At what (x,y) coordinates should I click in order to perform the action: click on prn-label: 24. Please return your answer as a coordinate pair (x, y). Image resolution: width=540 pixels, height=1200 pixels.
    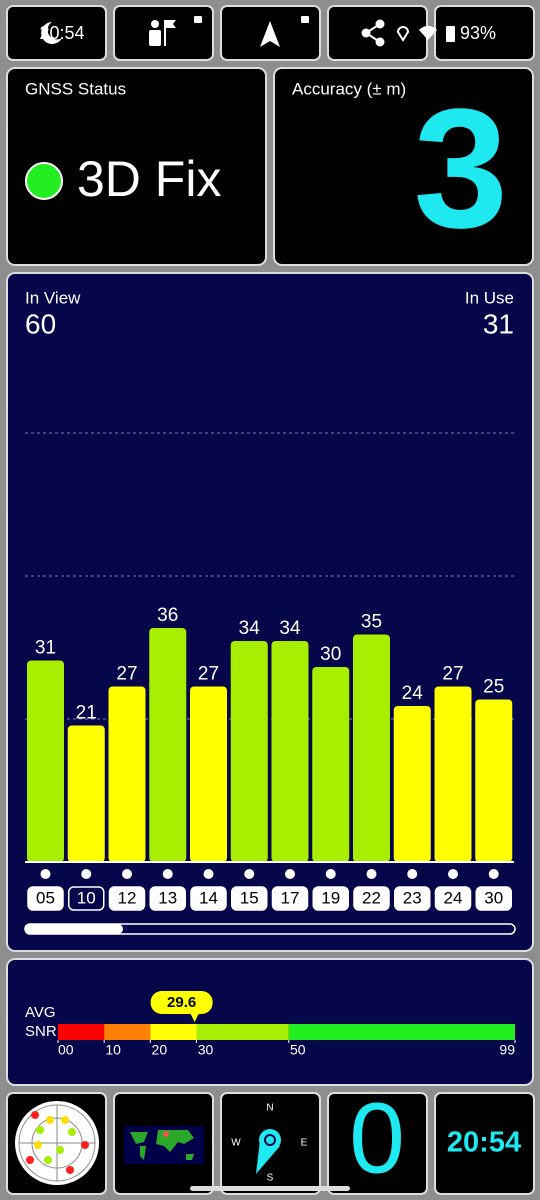
    Looking at the image, I should click on (453, 897).